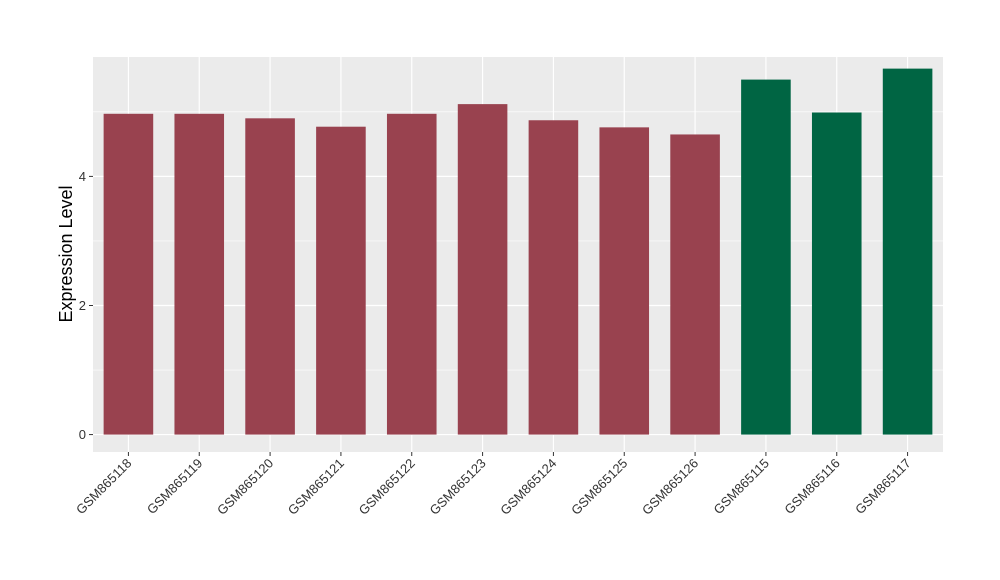 The height and width of the screenshot is (580, 1000). Describe the element at coordinates (599, 487) in the screenshot. I see `x-tick-label: GSM865125` at that location.